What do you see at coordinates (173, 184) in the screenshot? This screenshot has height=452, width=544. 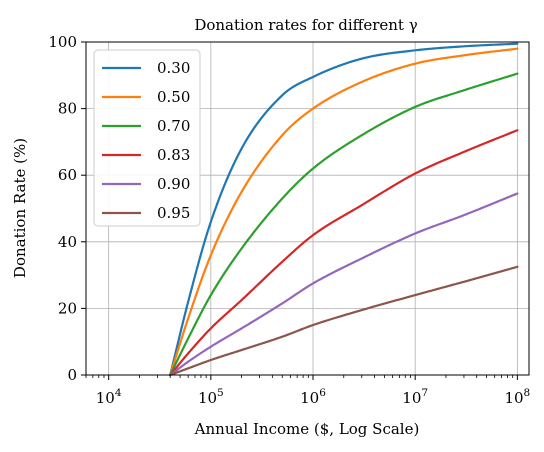 I see `legend-label: 0.90` at bounding box center [173, 184].